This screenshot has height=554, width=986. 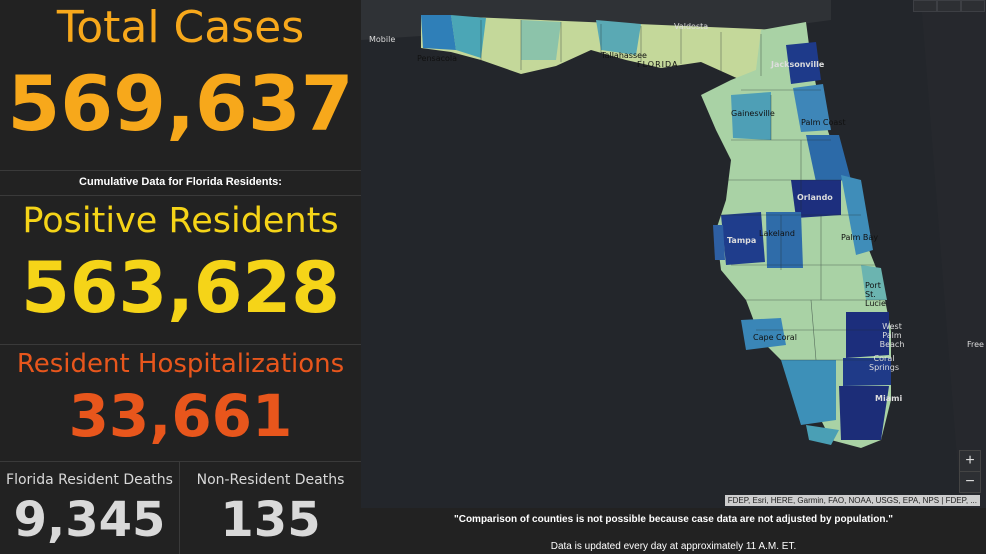 I want to click on total-cases-title: Total Cases, so click(x=180, y=27).